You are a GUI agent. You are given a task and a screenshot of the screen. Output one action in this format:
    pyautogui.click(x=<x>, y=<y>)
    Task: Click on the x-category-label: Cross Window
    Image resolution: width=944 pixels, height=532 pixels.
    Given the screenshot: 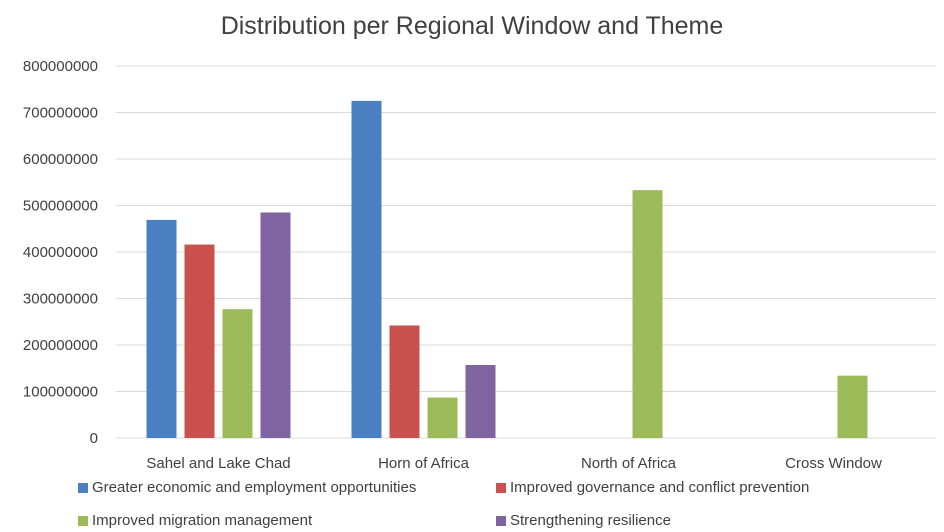 What is the action you would take?
    pyautogui.click(x=833, y=463)
    